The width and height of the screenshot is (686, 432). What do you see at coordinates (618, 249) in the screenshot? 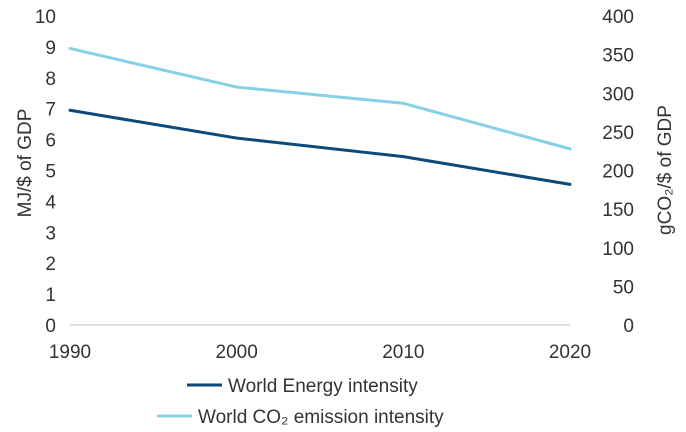
I see `right-y-tick-label: 100` at bounding box center [618, 249].